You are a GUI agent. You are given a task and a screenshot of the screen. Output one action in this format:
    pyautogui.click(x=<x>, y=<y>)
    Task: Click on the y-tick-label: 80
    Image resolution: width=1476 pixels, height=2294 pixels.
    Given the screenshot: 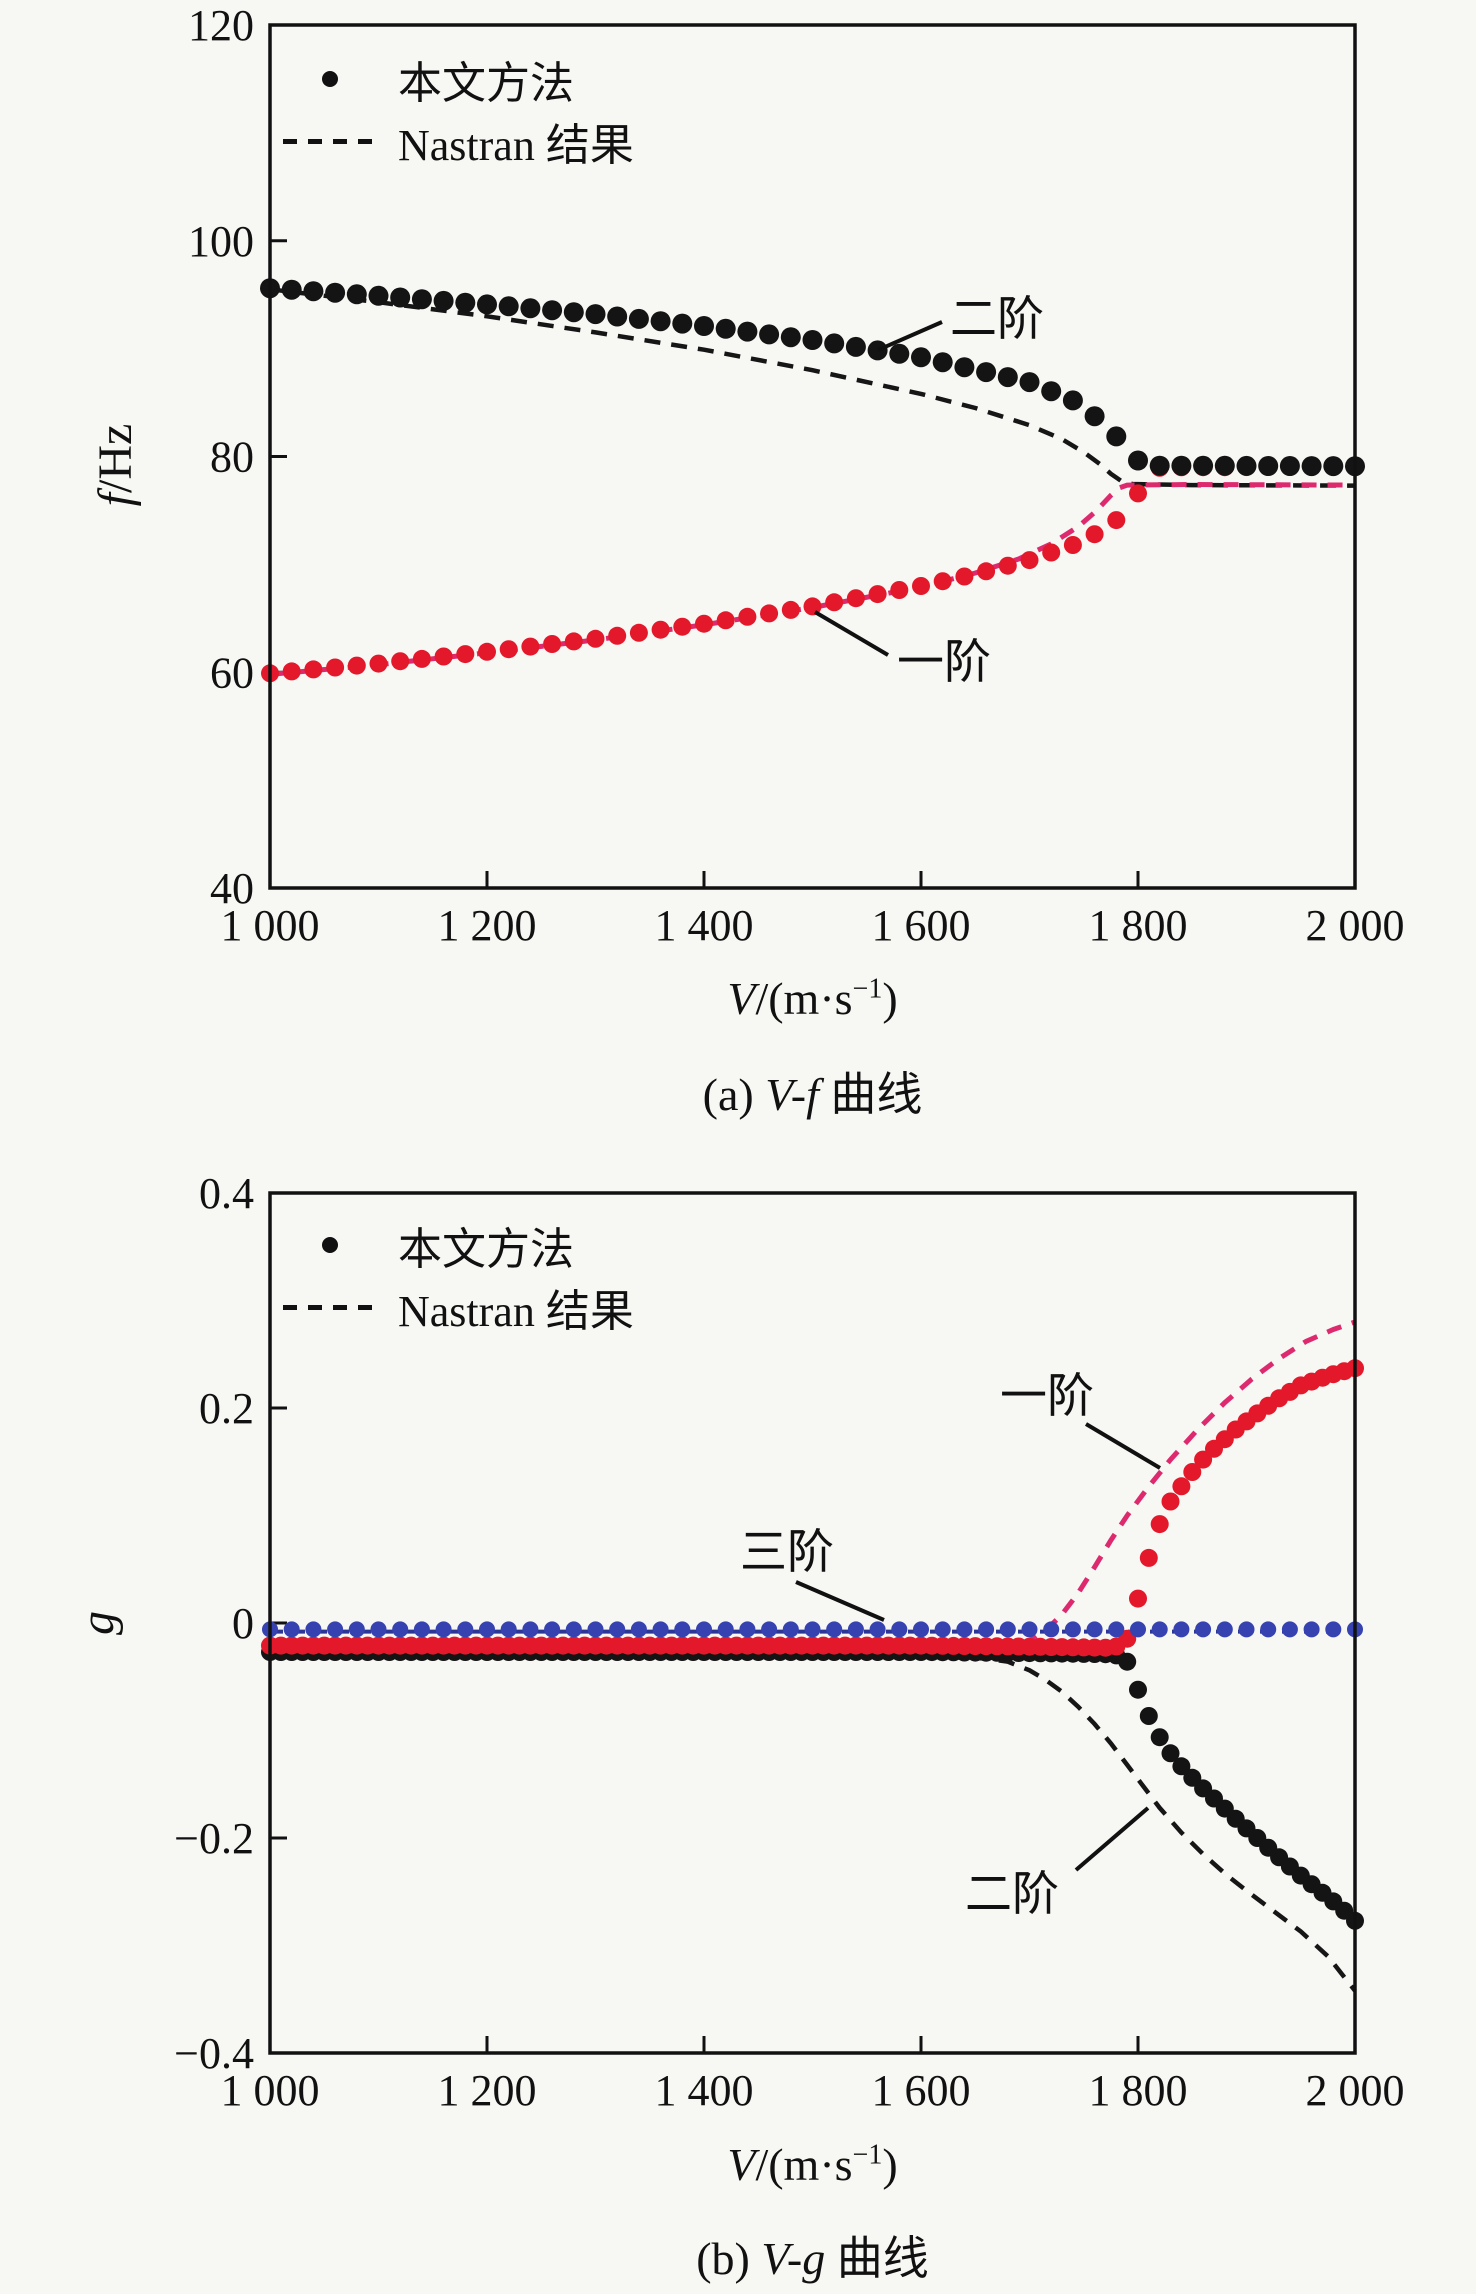 What is the action you would take?
    pyautogui.click(x=232, y=457)
    